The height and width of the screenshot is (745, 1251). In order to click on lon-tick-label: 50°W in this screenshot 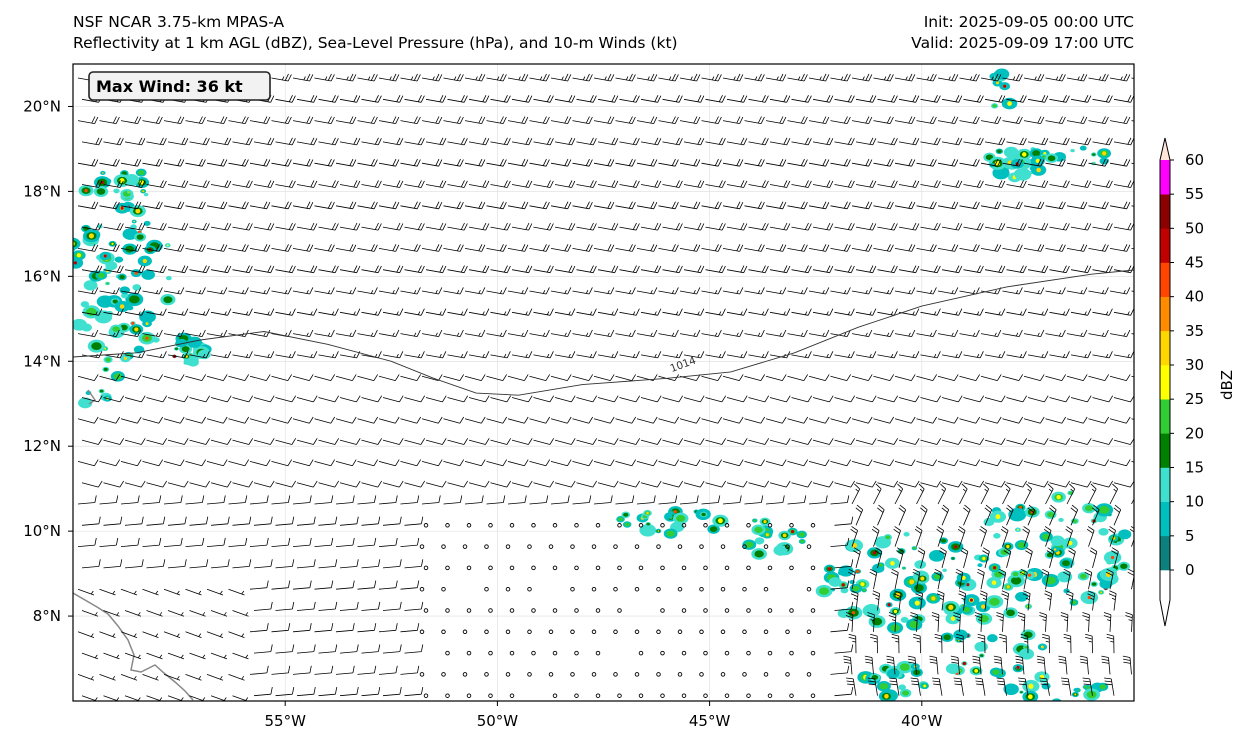, I will do `click(498, 721)`.